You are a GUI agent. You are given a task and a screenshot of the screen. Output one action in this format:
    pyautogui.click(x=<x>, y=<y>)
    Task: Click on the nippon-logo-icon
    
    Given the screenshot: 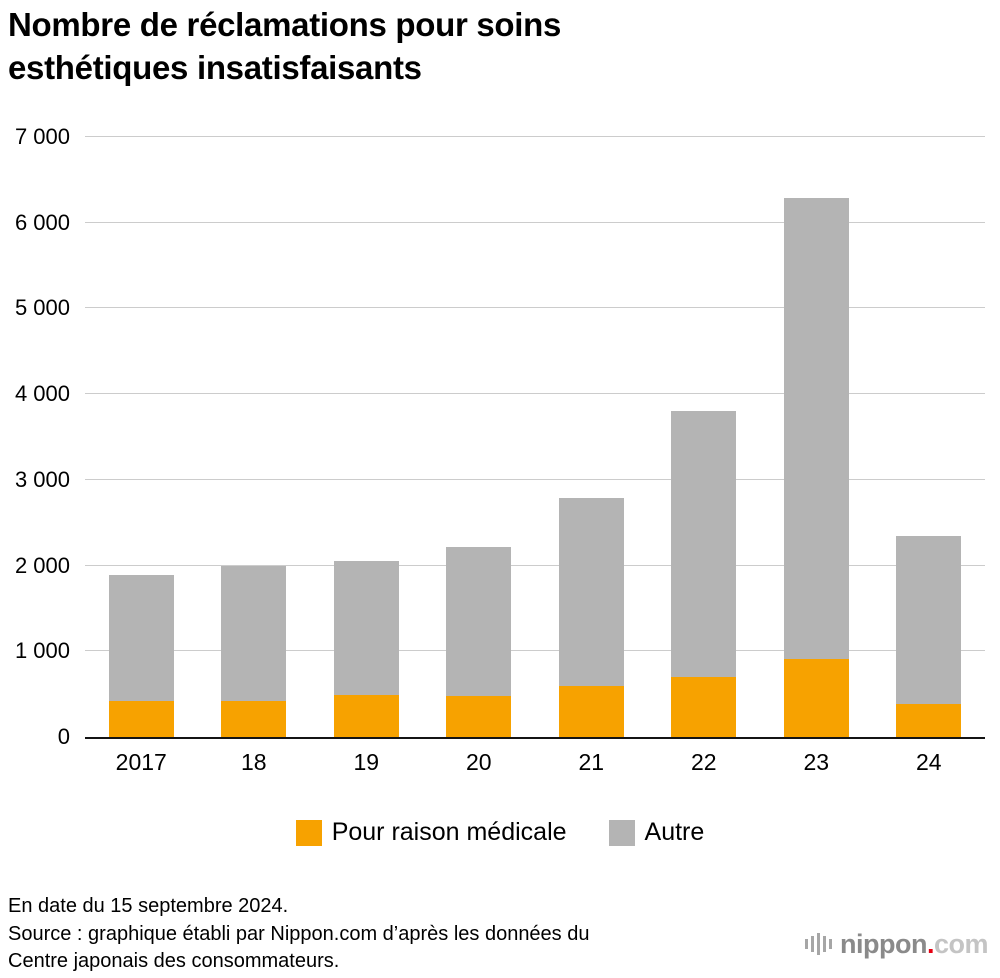 What is the action you would take?
    pyautogui.click(x=818, y=944)
    